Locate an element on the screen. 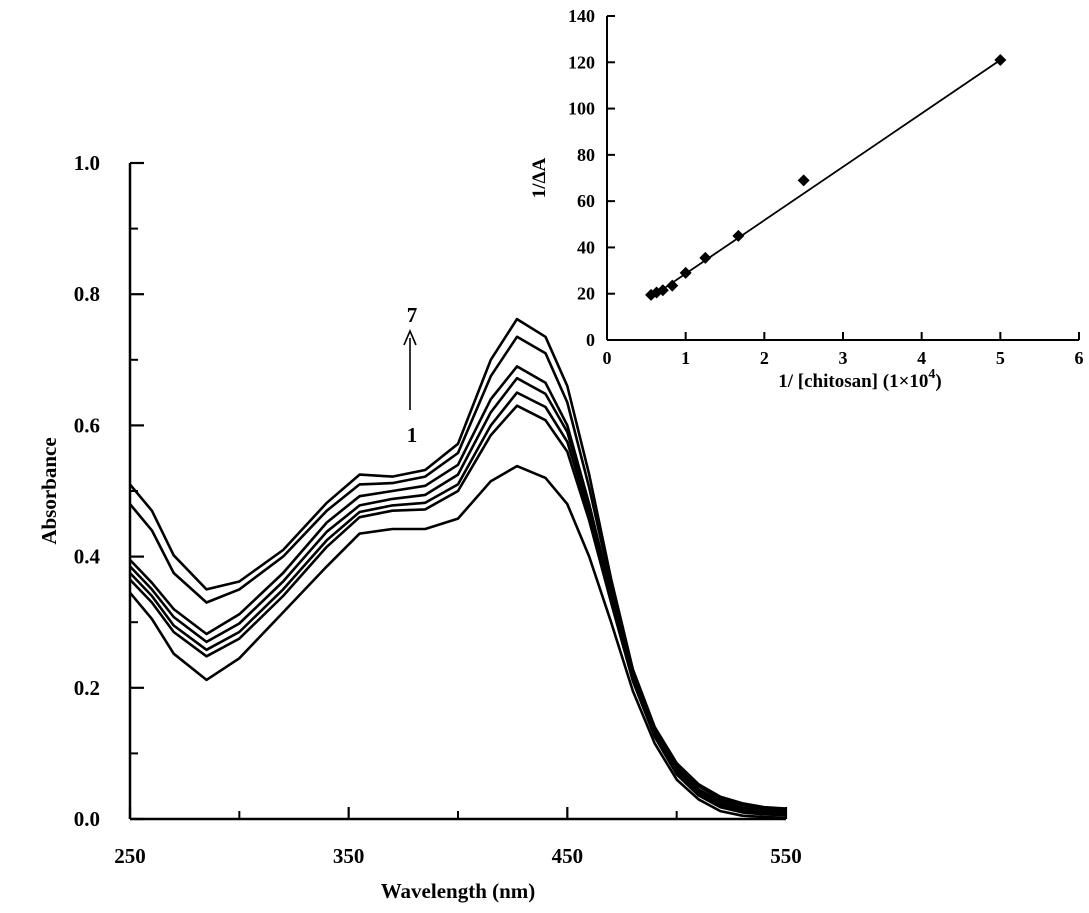  inset-y-tick-label: 40 is located at coordinates (586, 247).